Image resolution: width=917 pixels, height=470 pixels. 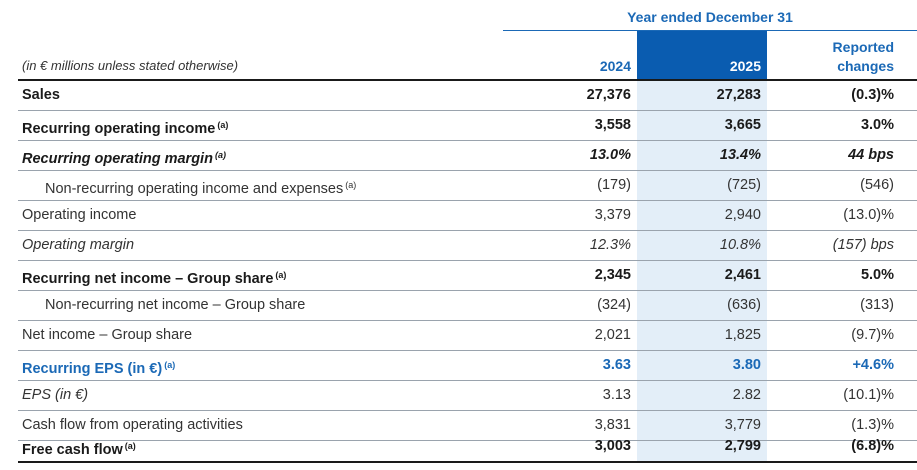 What do you see at coordinates (615, 66) in the screenshot?
I see `column-header-2024: 2024` at bounding box center [615, 66].